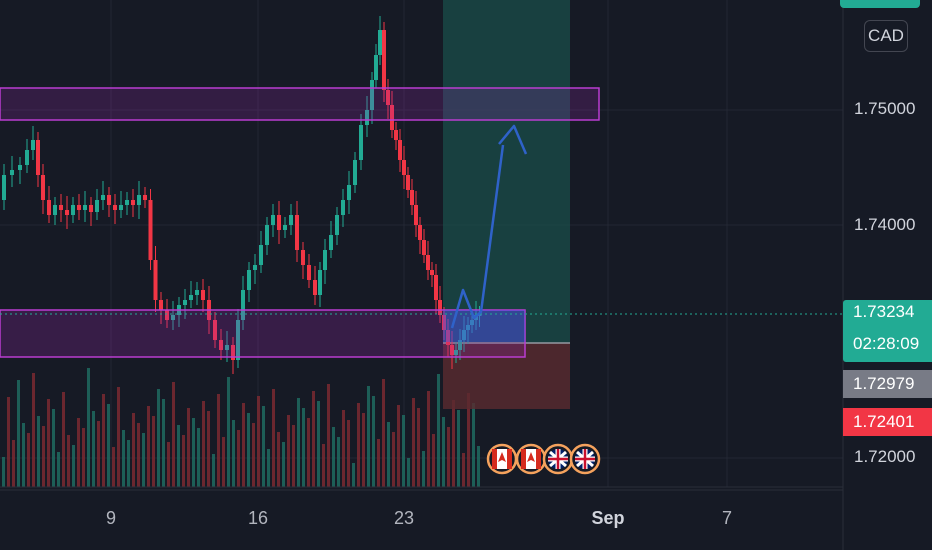 Image resolution: width=932 pixels, height=550 pixels. Describe the element at coordinates (887, 422) in the screenshot. I see `stop-price-label: 1.72401` at that location.